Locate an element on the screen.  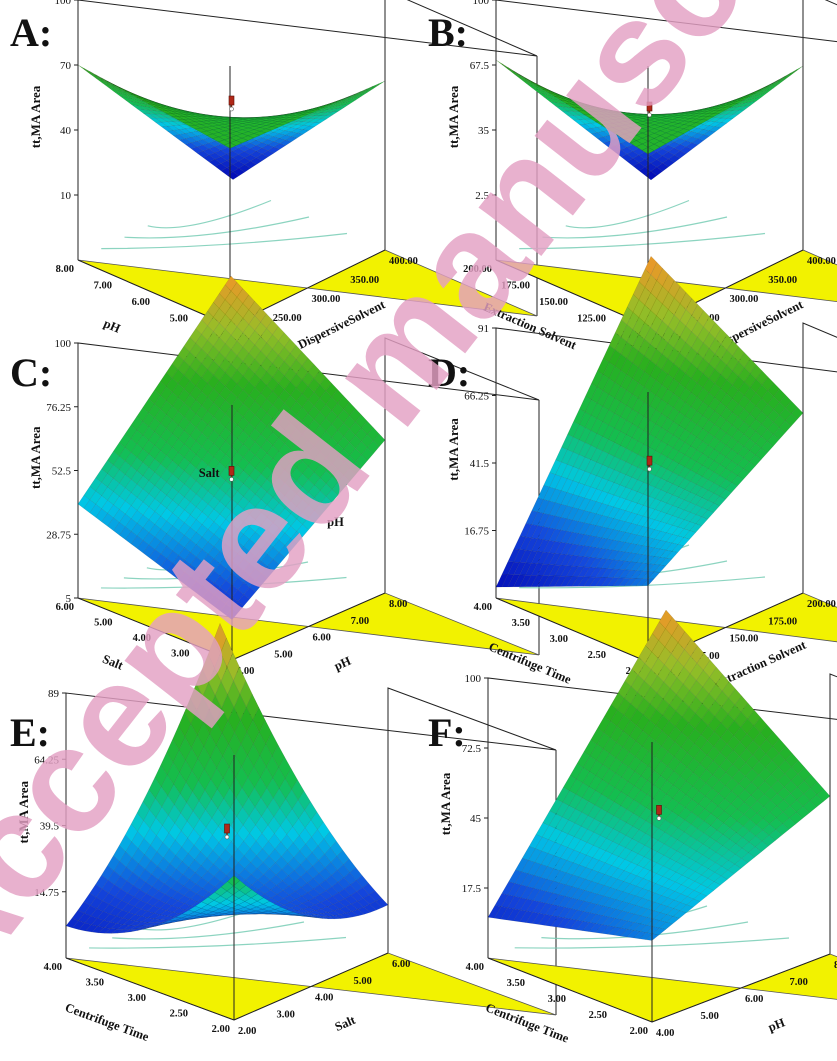
z-tick-label: 35 is located at coordinates (484, 131).